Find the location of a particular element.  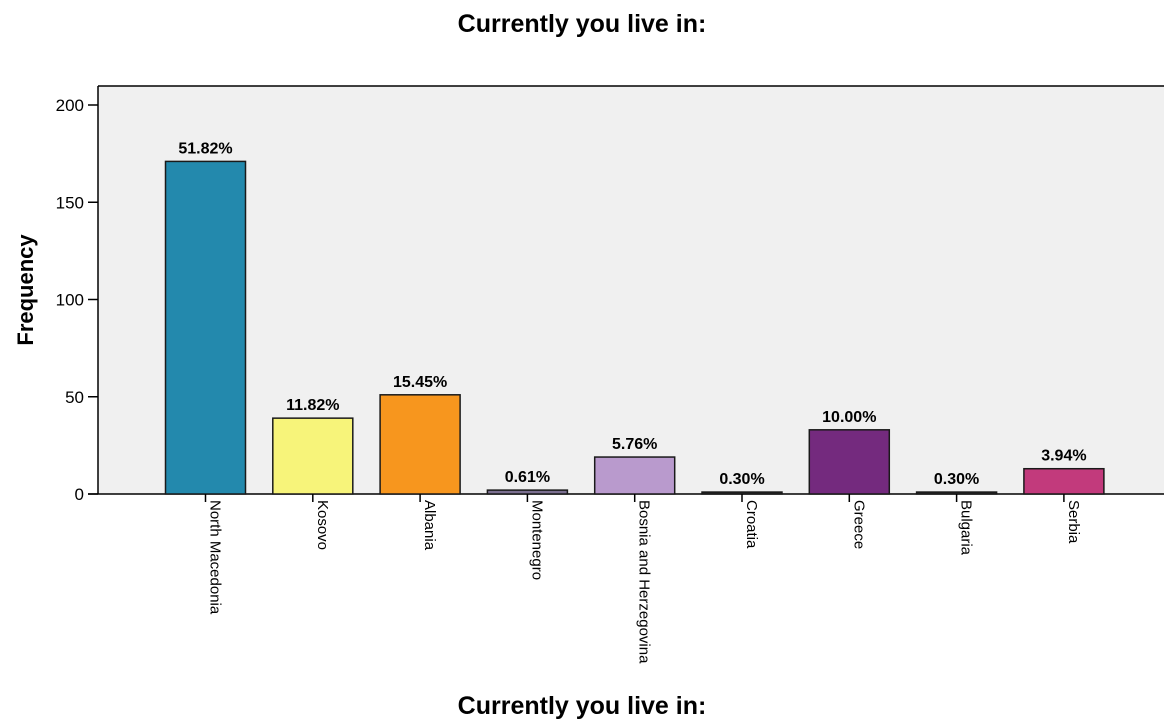

category-label: Serbia is located at coordinates (1073, 522).